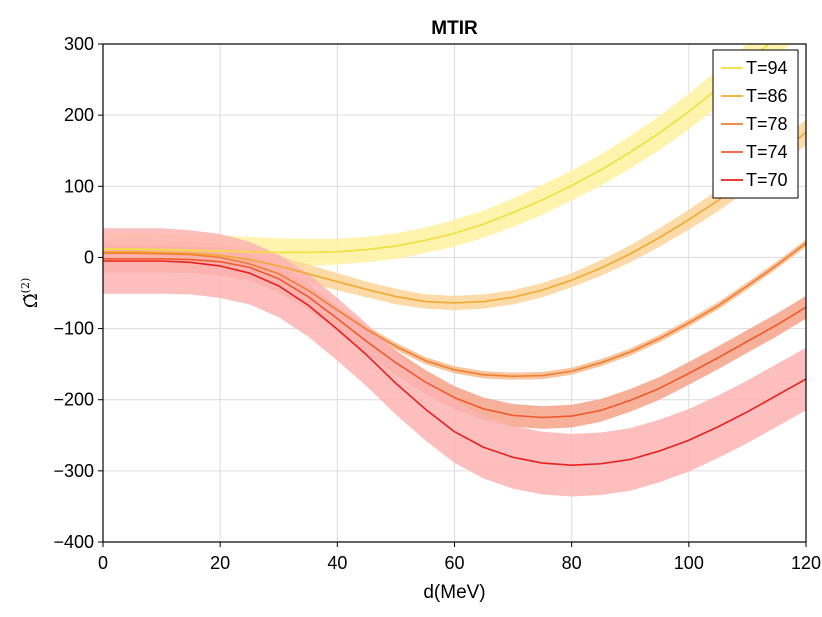  Describe the element at coordinates (337, 563) in the screenshot. I see `x-tick-label: 40` at that location.